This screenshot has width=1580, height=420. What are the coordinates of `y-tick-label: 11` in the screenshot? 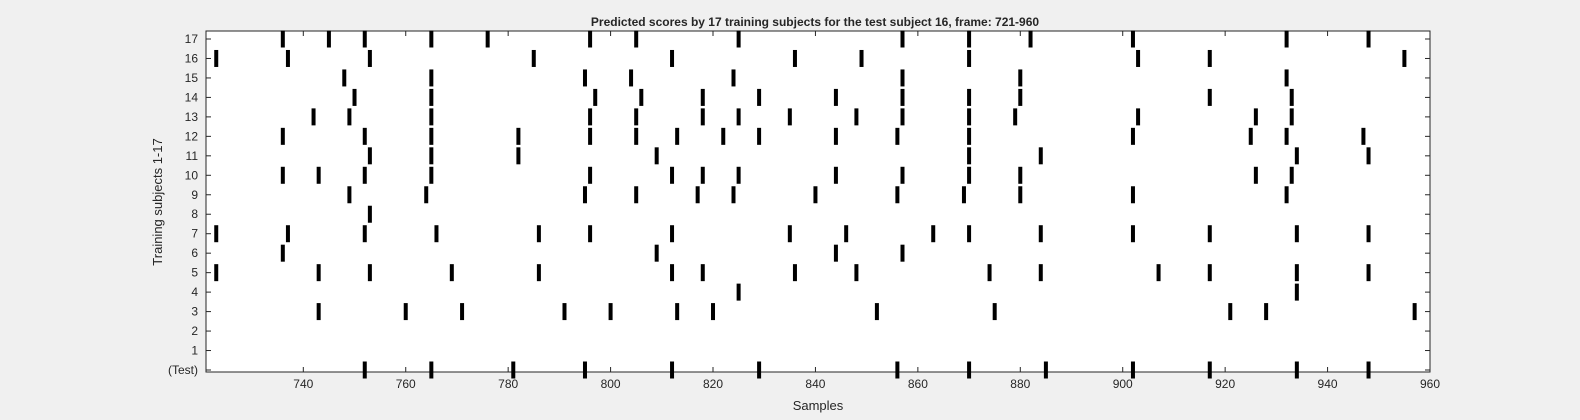 It's located at (192, 156).